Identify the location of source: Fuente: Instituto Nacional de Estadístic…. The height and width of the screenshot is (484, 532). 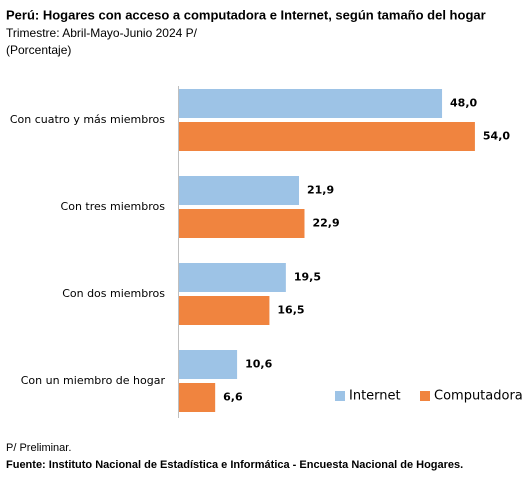
(234, 465).